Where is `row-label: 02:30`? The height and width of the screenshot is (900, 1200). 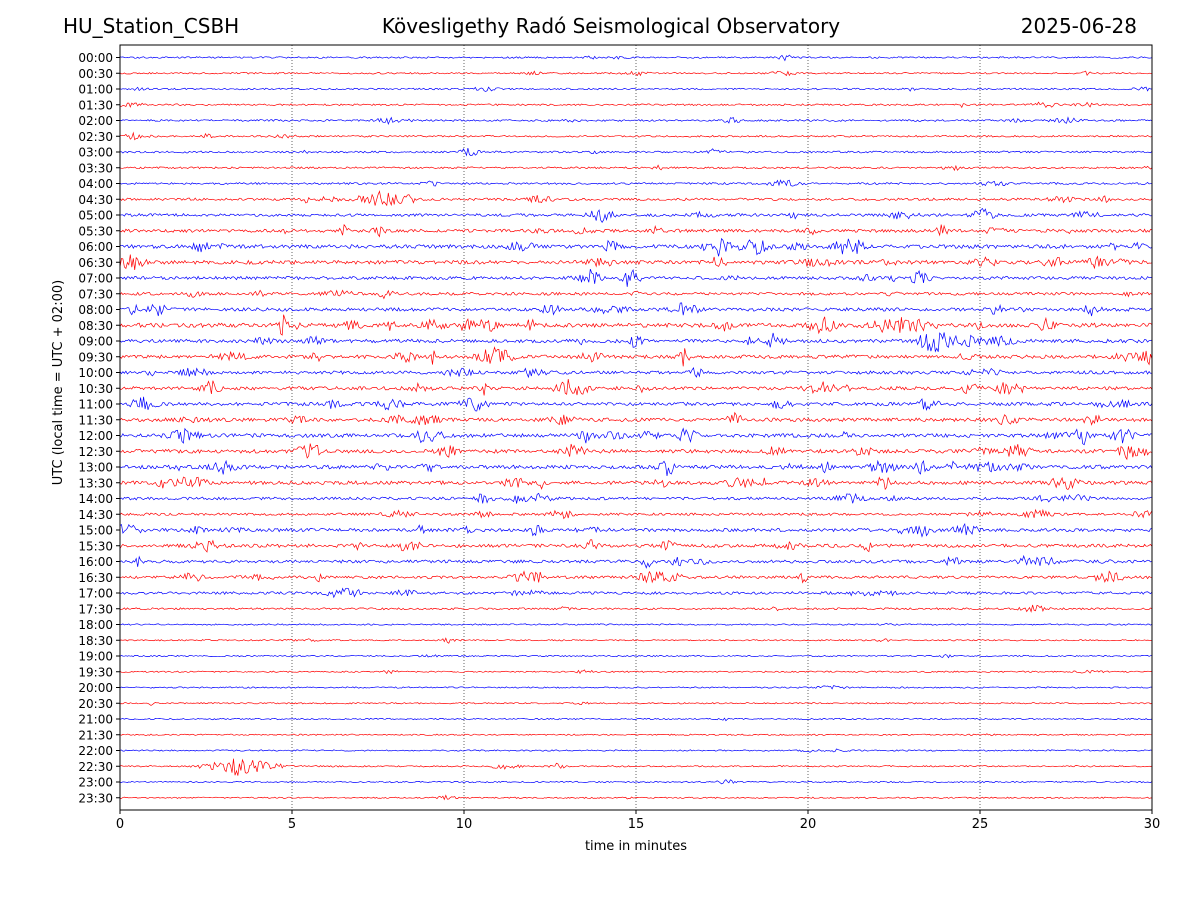
row-label: 02:30 is located at coordinates (95, 137).